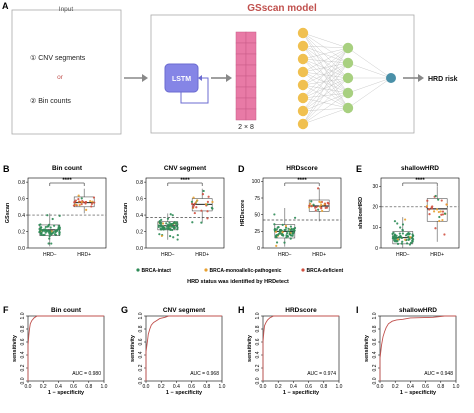 The width and height of the screenshot is (474, 413). What do you see at coordinates (241, 310) in the screenshot?
I see `panel-letter: H` at bounding box center [241, 310].